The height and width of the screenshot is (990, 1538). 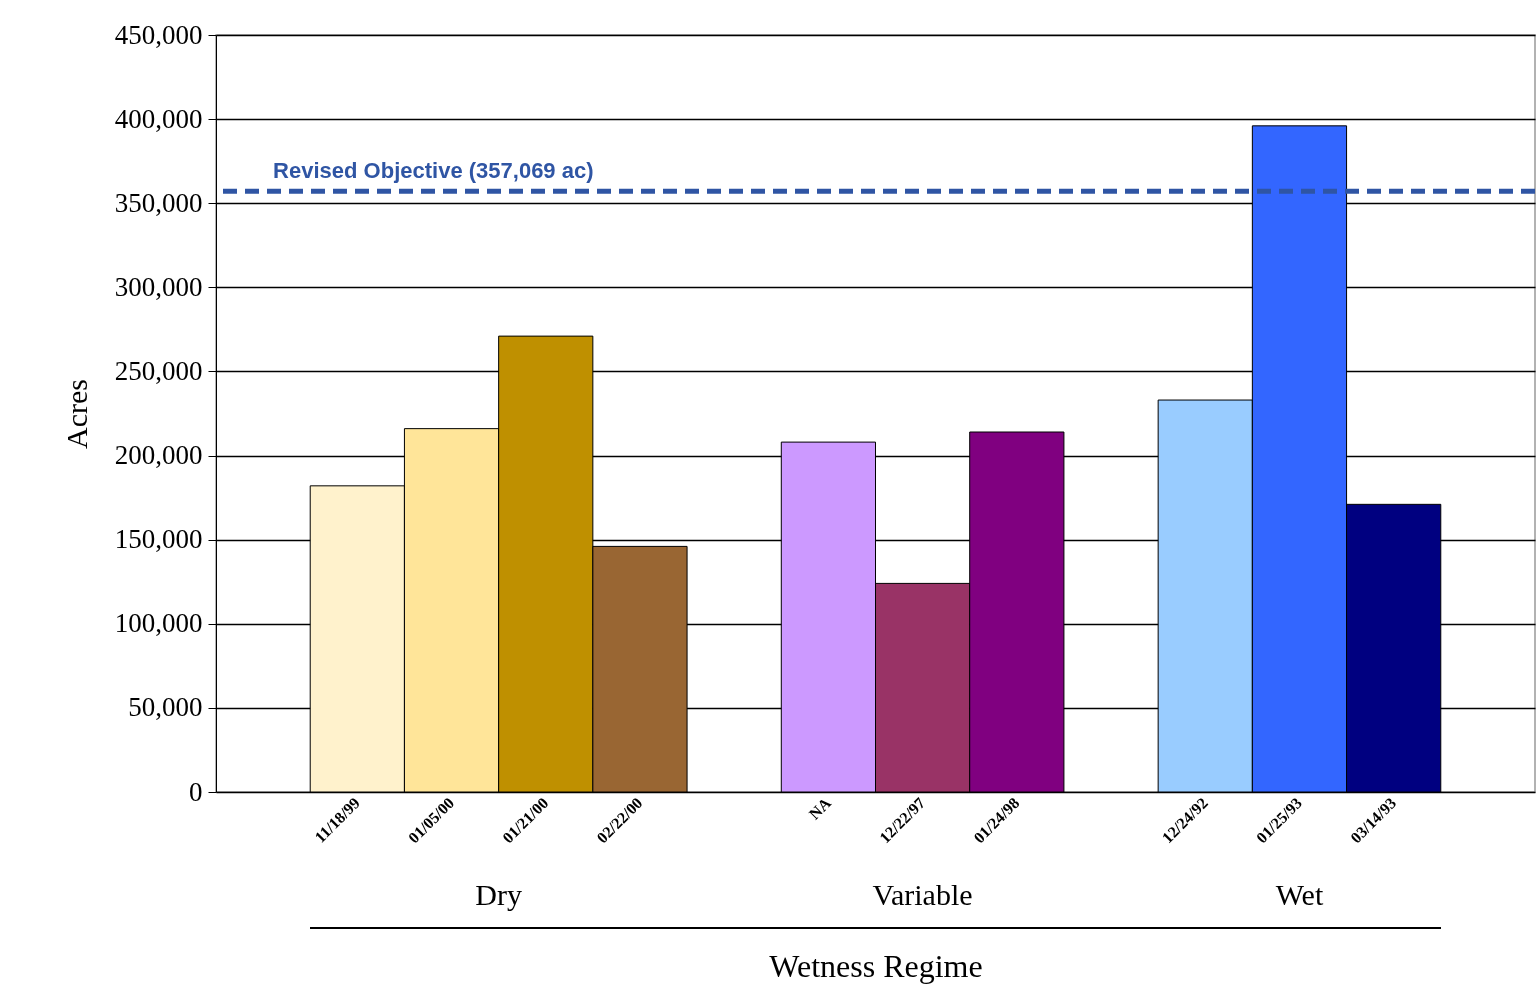 What do you see at coordinates (876, 966) in the screenshot?
I see `x-axis-title: Wetness Regime` at bounding box center [876, 966].